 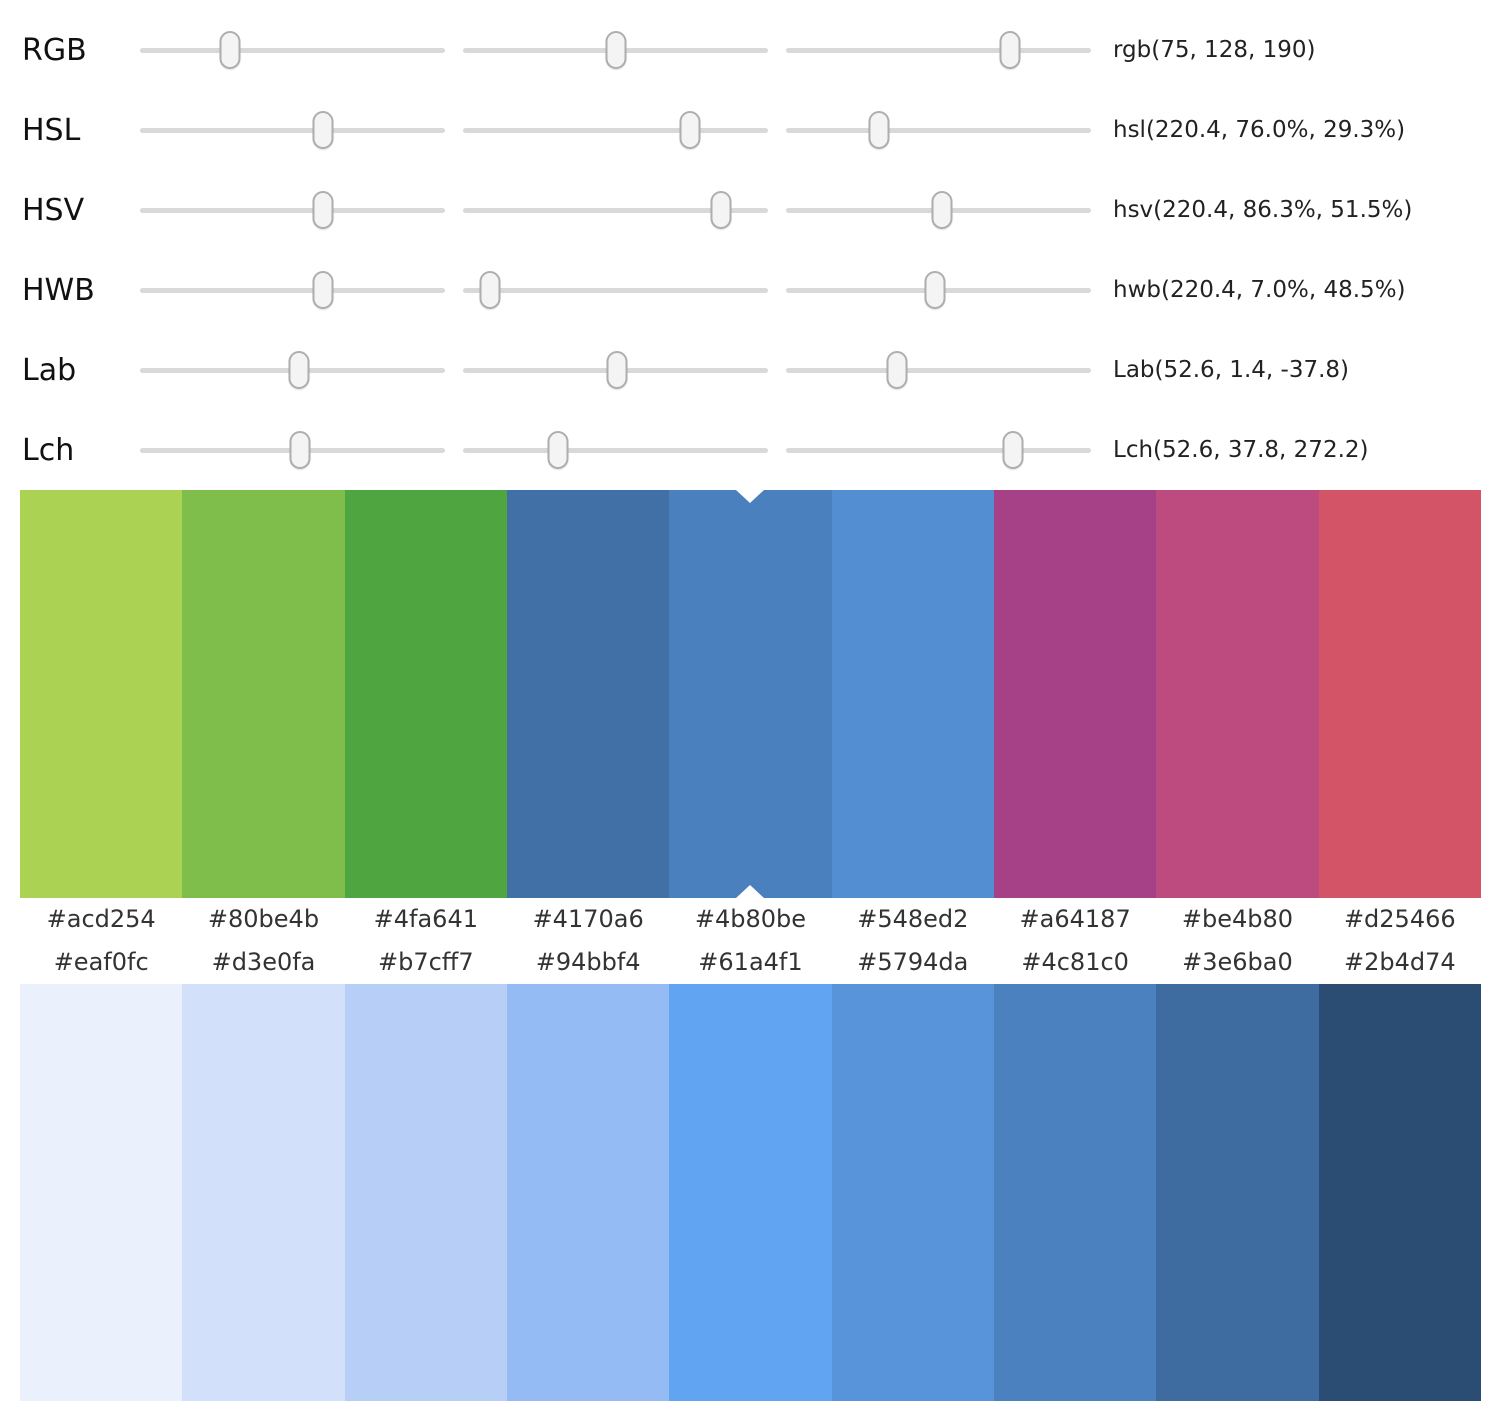 I want to click on slider-row: HWB hwb(220.4, 7.0%, 48.5%), so click(x=750, y=290).